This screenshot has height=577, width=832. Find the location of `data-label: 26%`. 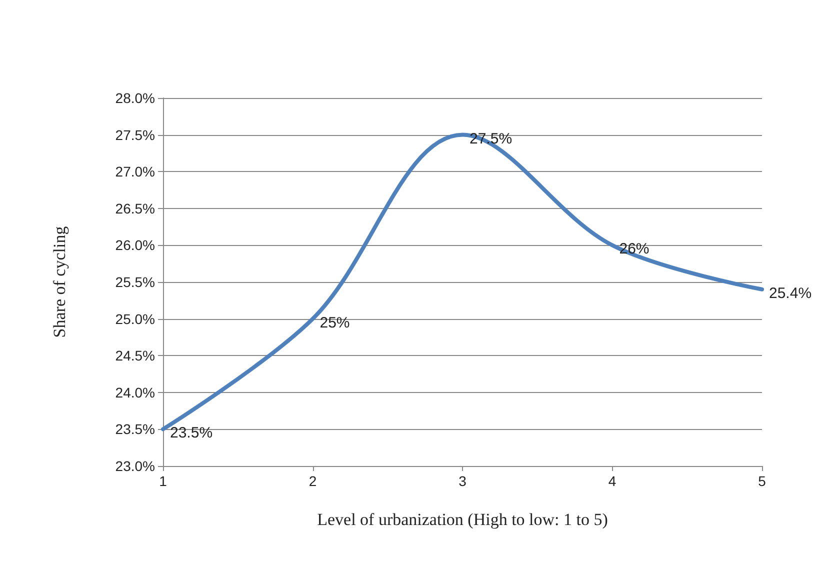

data-label: 26% is located at coordinates (634, 249).